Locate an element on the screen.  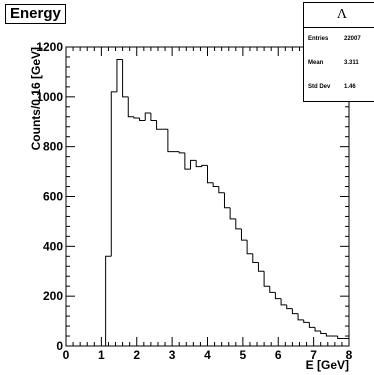
x-tick-label: 1 is located at coordinates (101, 355).